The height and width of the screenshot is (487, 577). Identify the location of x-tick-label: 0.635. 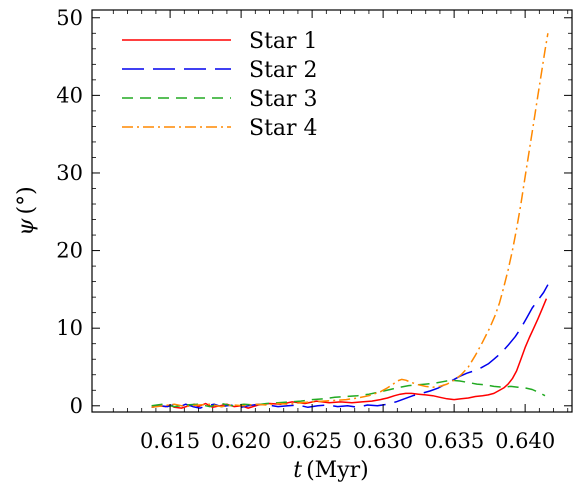
(454, 441).